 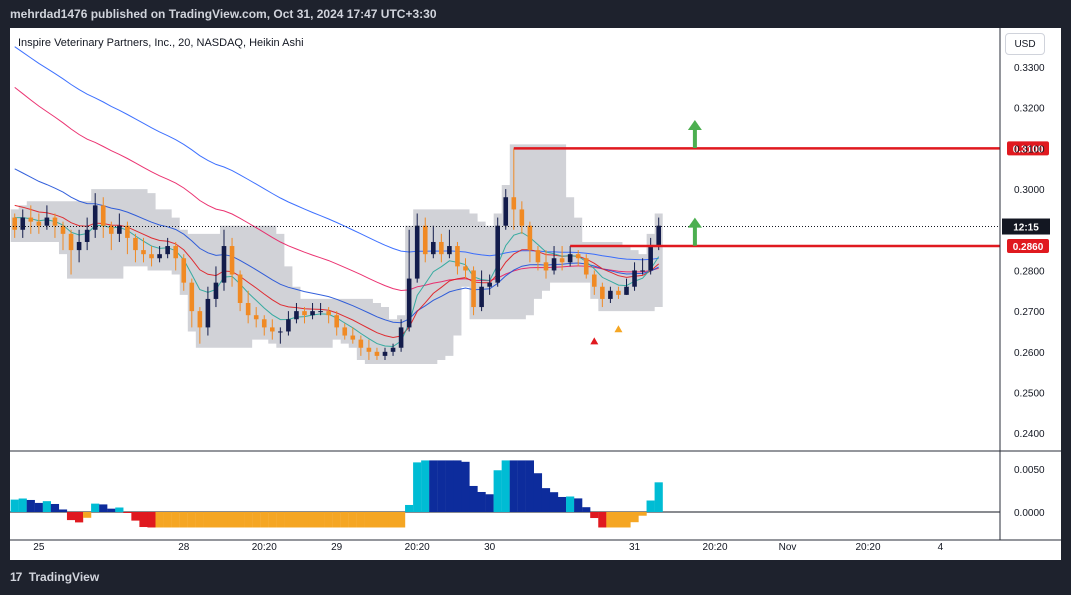 I want to click on tradingview-logo: 17 TradingView, so click(x=54, y=577).